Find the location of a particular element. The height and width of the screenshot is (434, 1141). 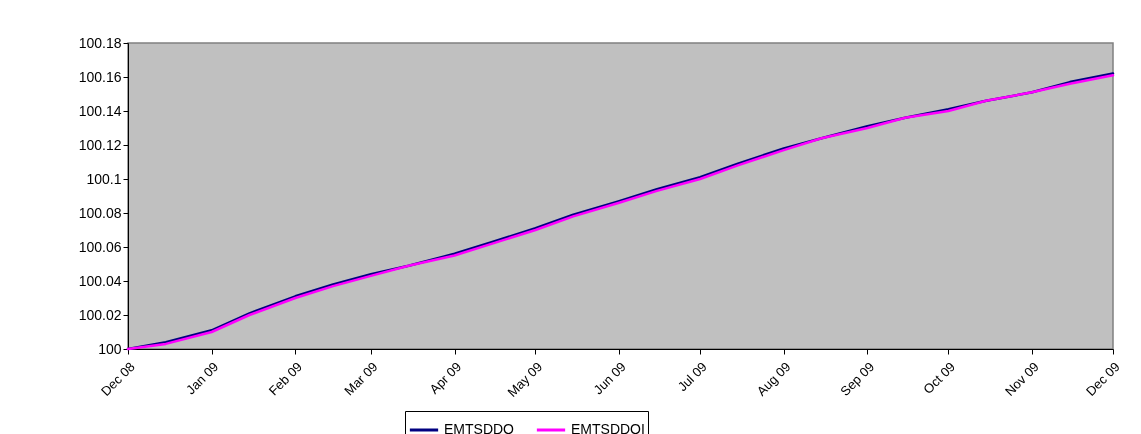

x-tick-label: Jul 09 is located at coordinates (692, 377).